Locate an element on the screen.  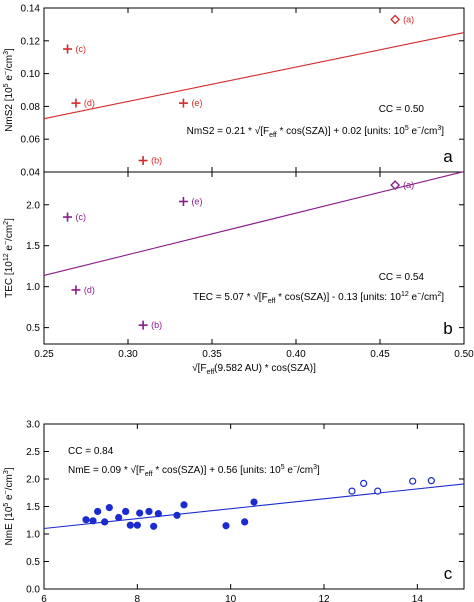
x-tick-label: 0.45 is located at coordinates (380, 354).